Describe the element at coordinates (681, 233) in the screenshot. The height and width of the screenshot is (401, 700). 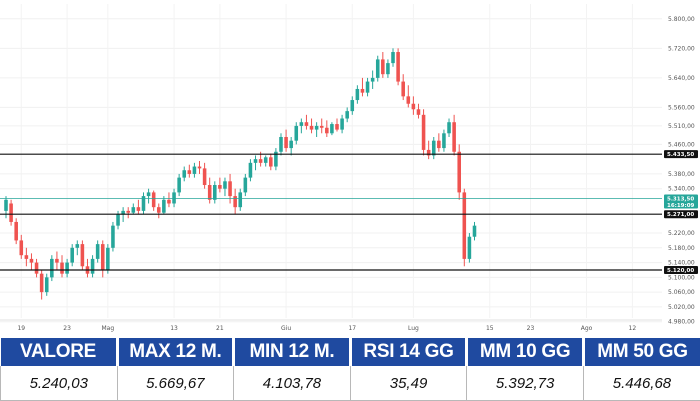
I see `y-tick-label: 5.220,00` at that location.